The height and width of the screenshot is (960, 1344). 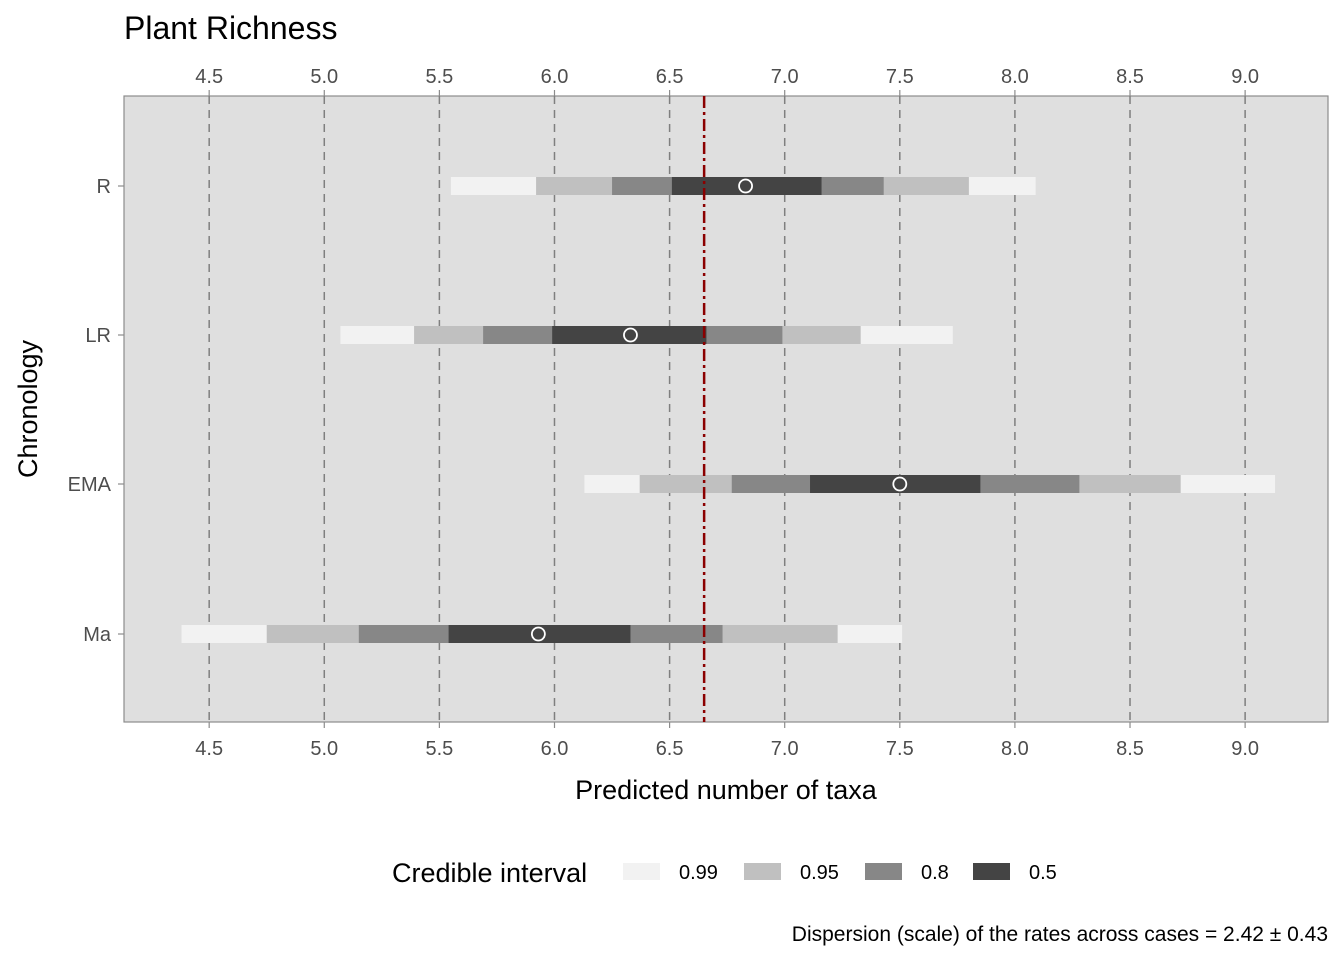 I want to click on x-tick-label-top: 5.5, so click(x=439, y=77).